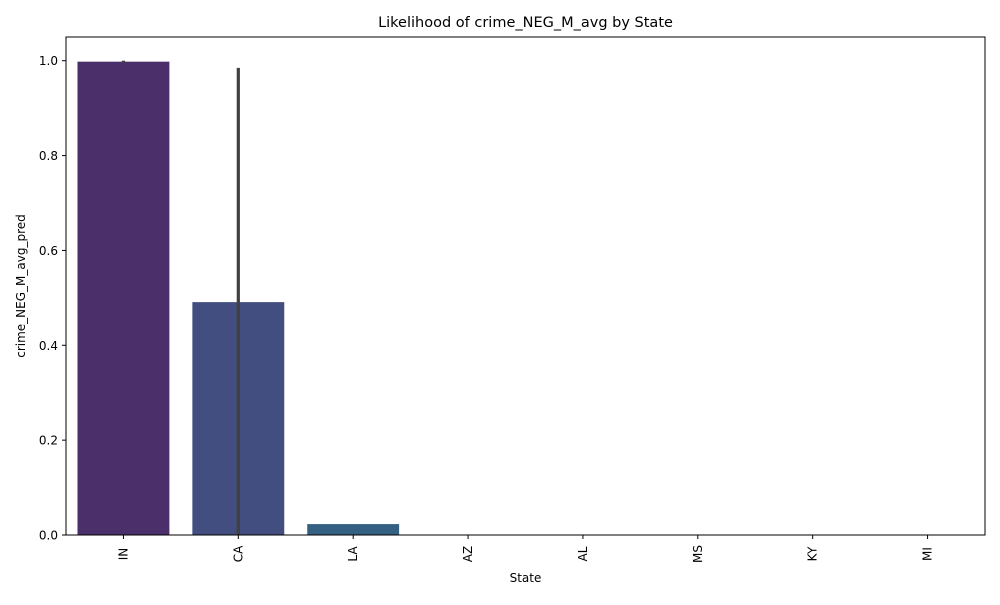 This screenshot has width=1000, height=605. What do you see at coordinates (48, 156) in the screenshot?
I see `y-tick-label: 0.8` at bounding box center [48, 156].